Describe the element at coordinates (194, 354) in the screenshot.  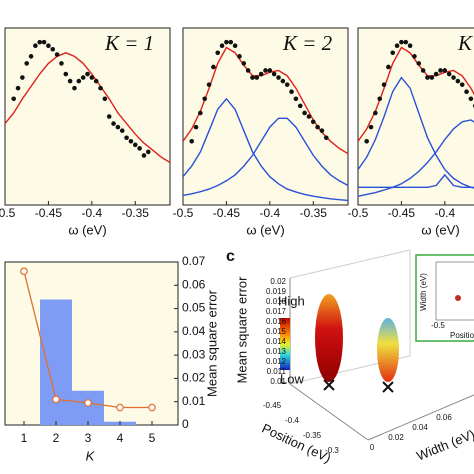
I see `y2-tick-label: 0.03` at that location.